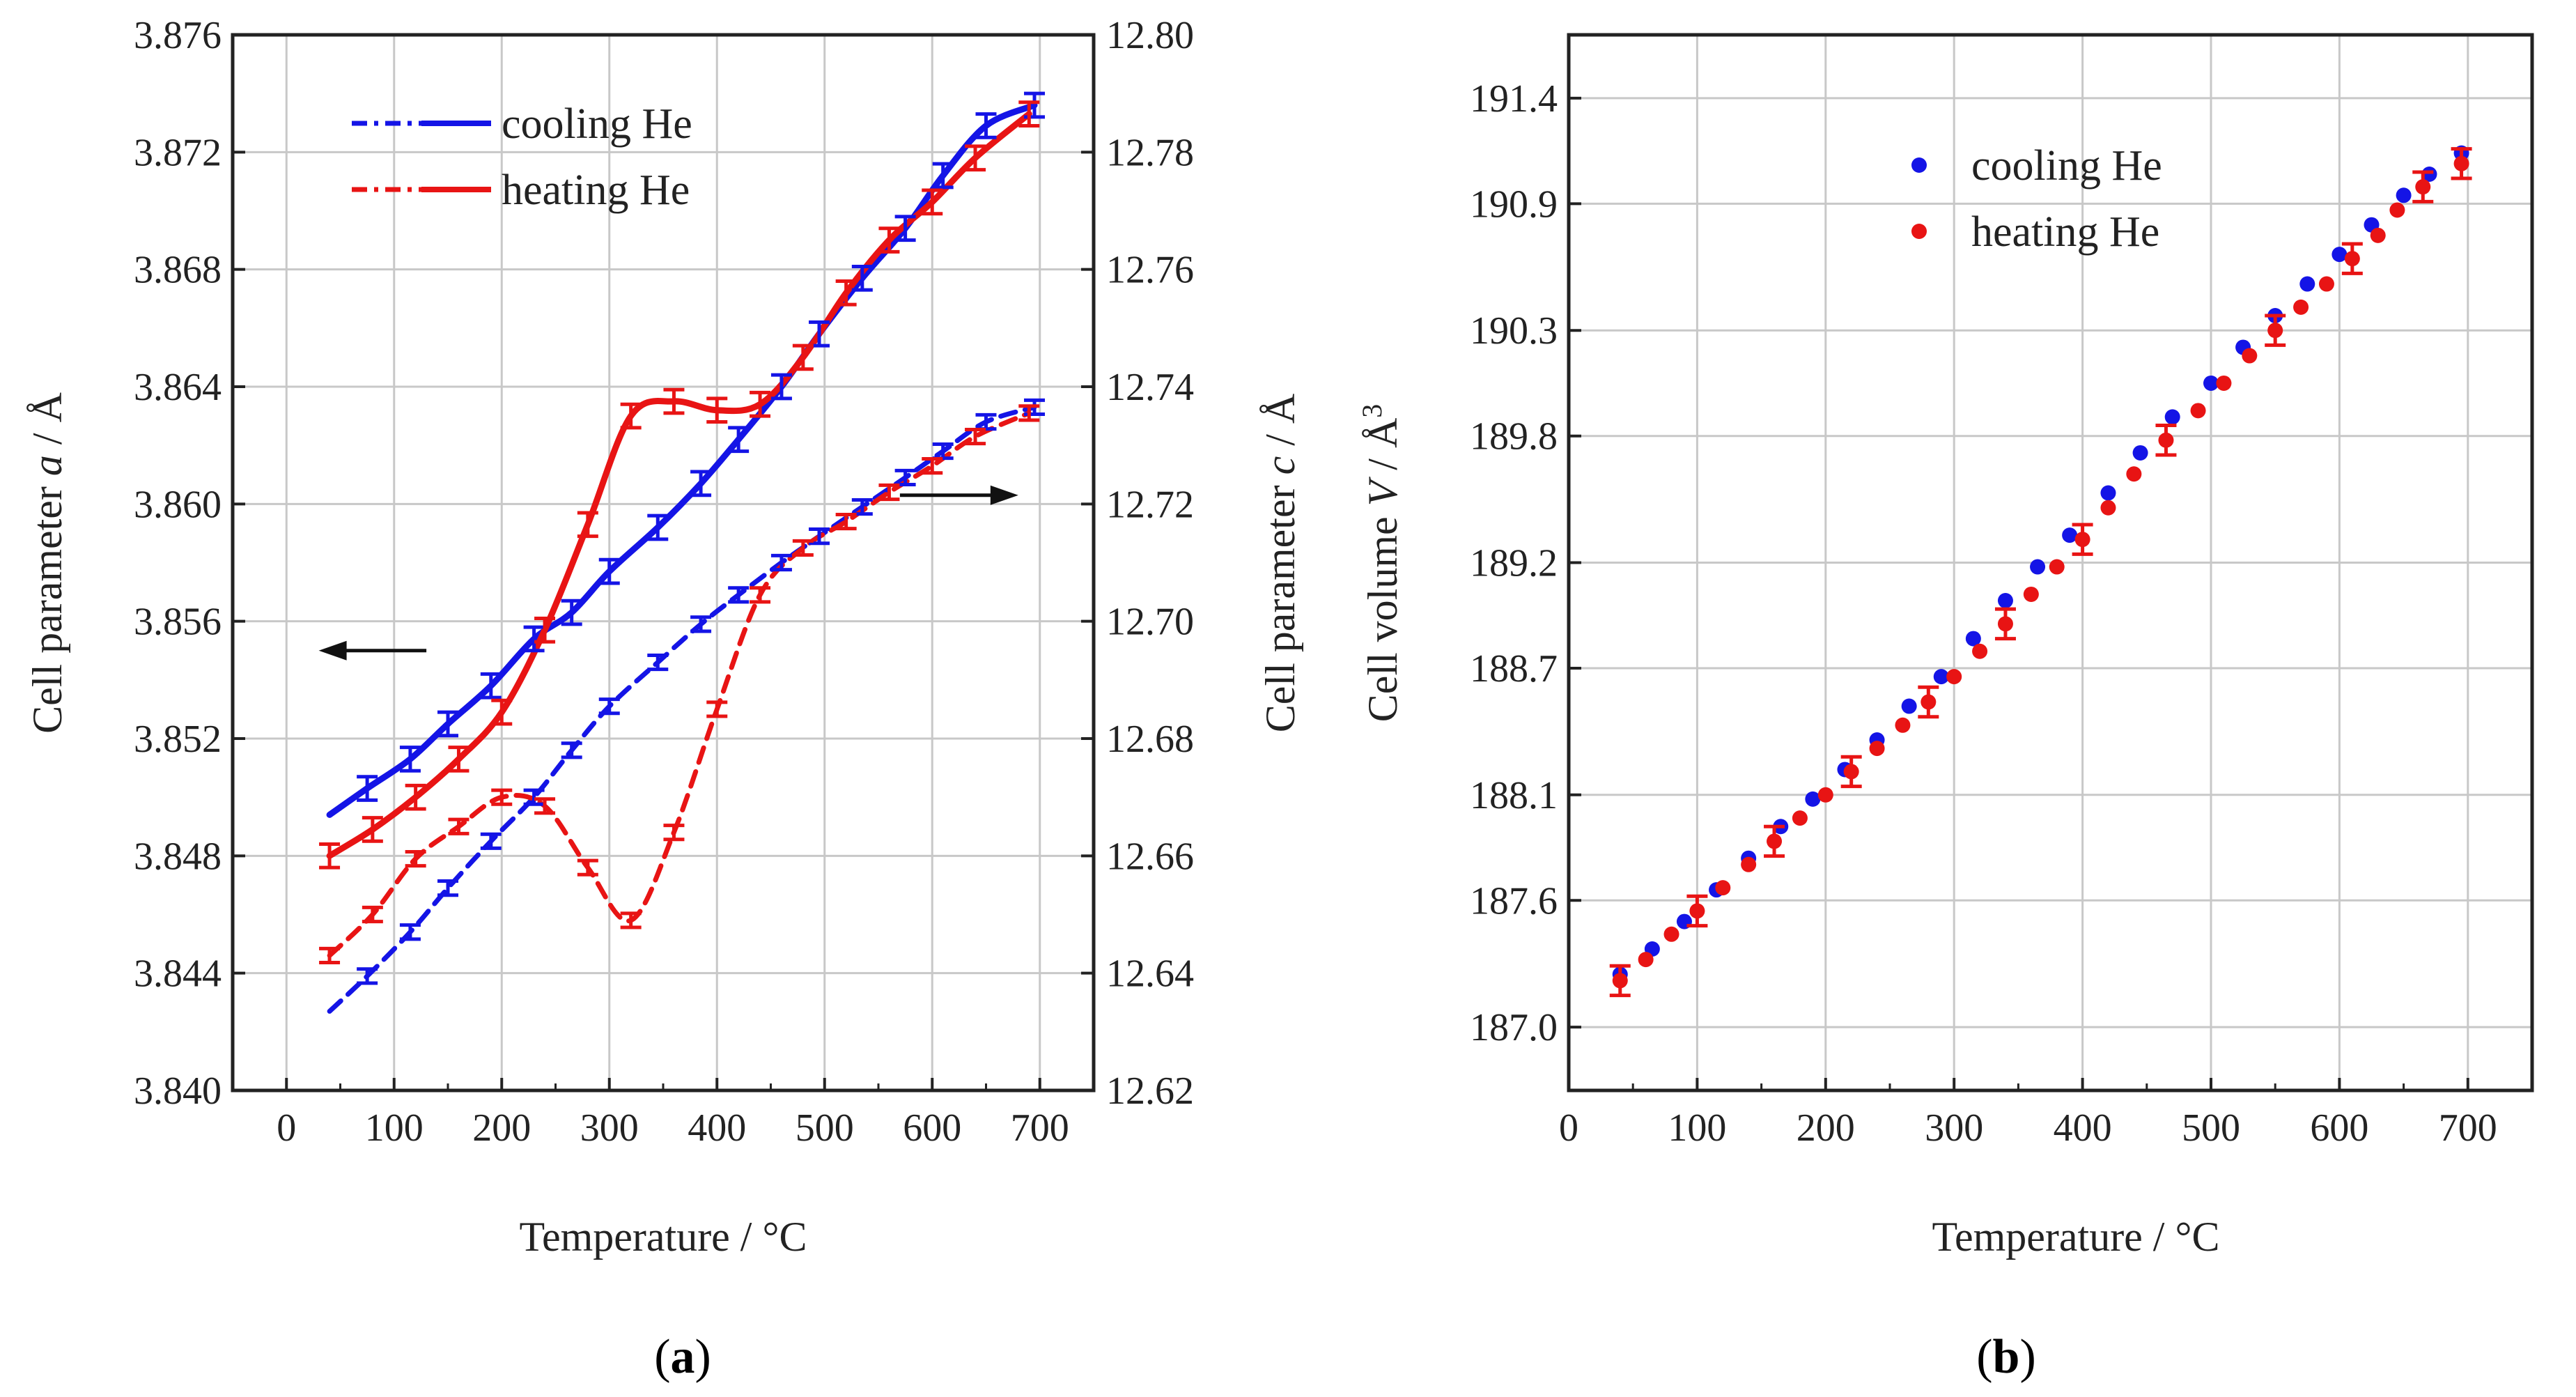  I want to click on panel-a-legend: cooling He heating He, so click(522, 157).